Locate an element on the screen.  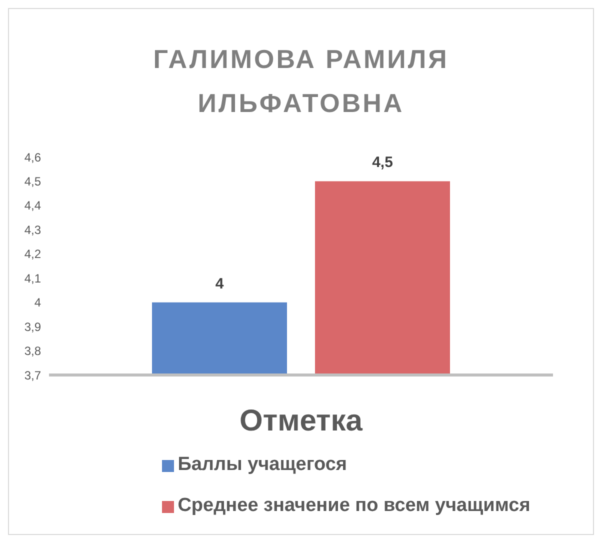
y-tick-label: 3,8 is located at coordinates (33, 351).